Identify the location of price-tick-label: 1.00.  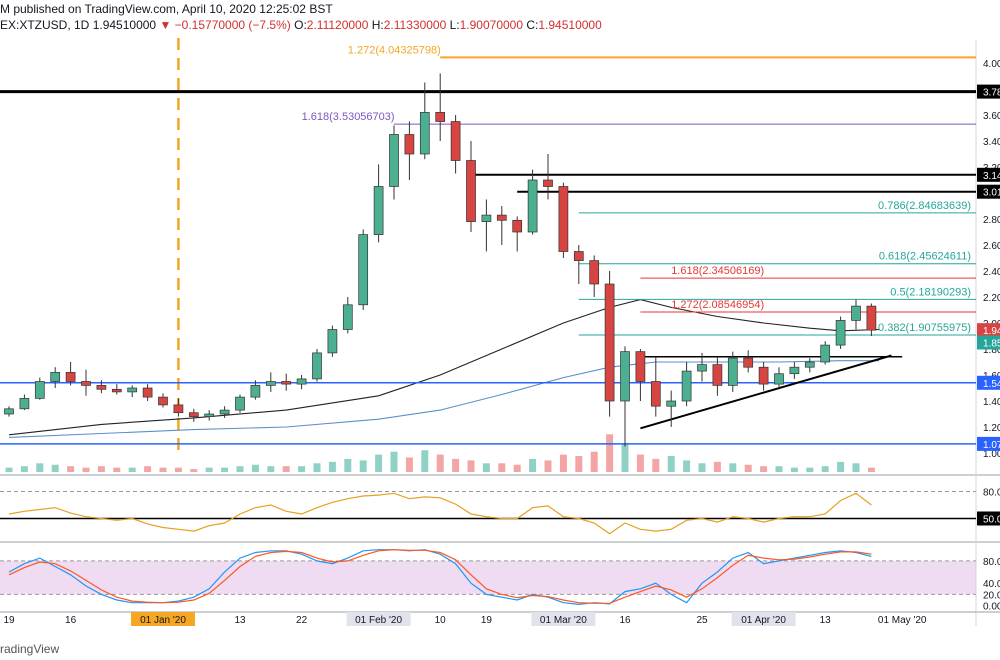
(991, 454).